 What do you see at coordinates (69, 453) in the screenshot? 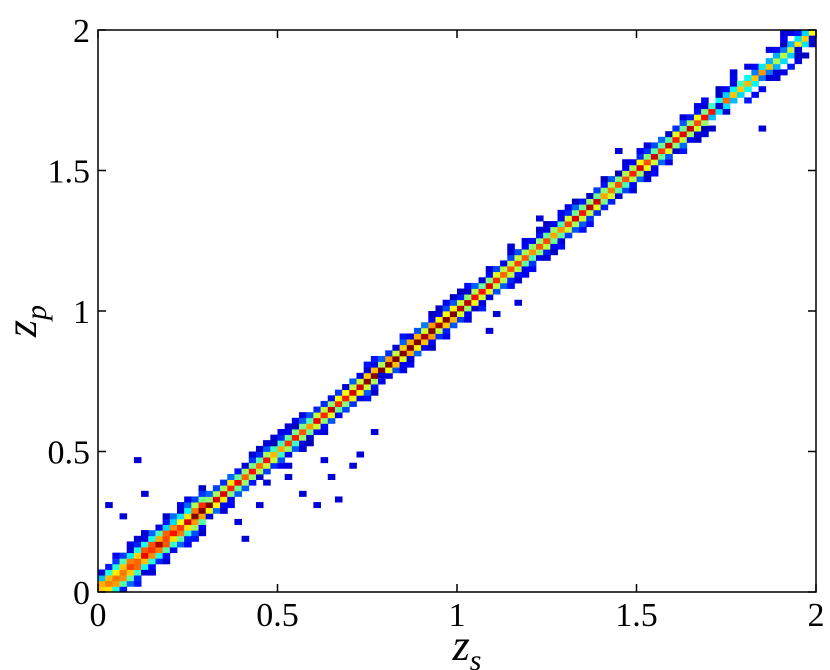
I see `y-tick-label: 0.5` at bounding box center [69, 453].